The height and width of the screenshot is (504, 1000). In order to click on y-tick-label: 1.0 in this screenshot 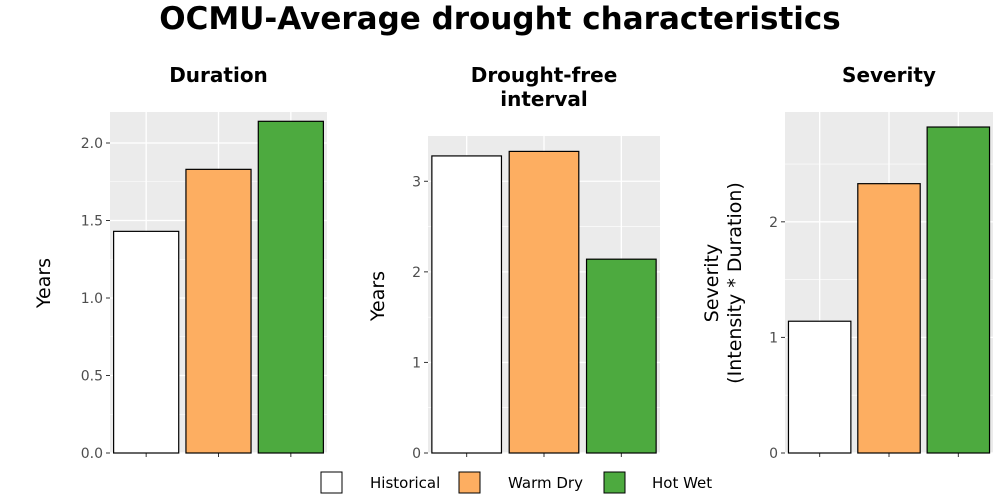, I will do `click(92, 299)`.